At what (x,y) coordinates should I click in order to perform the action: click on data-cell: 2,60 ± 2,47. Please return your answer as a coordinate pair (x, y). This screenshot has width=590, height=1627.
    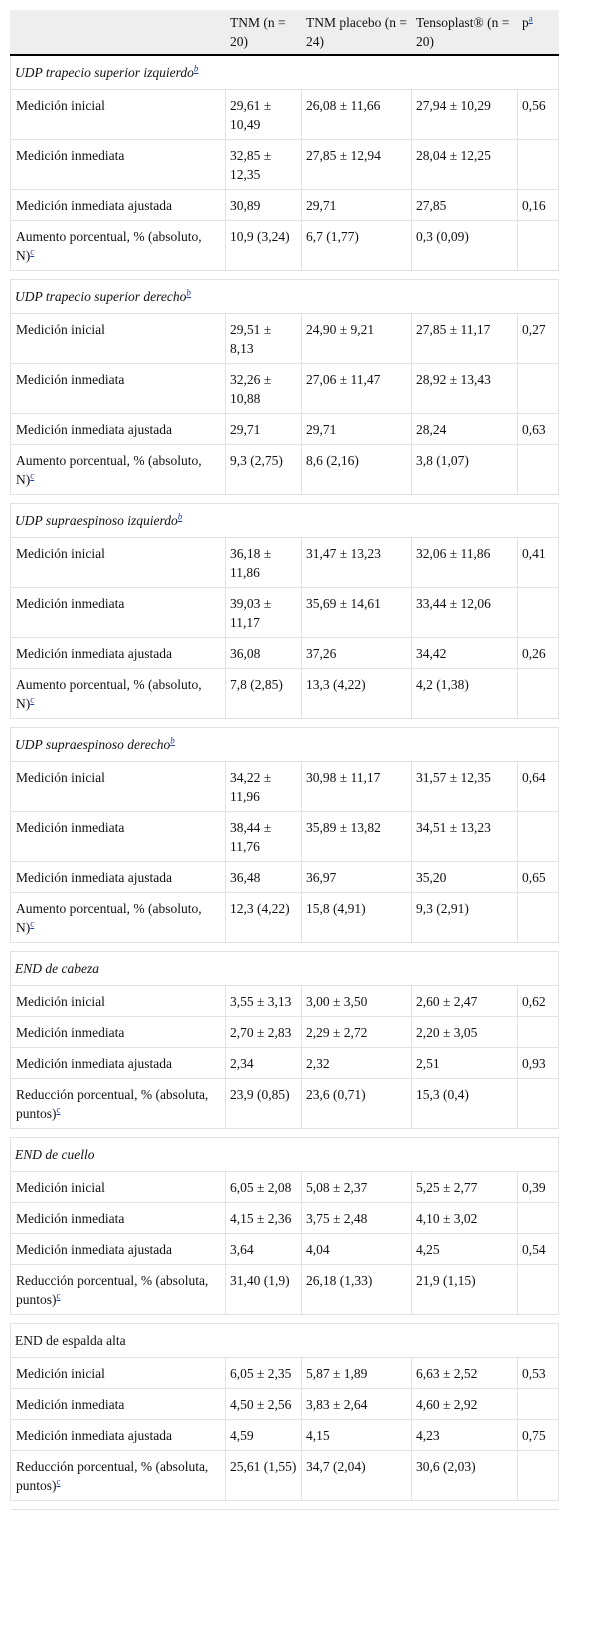
    Looking at the image, I should click on (464, 1001).